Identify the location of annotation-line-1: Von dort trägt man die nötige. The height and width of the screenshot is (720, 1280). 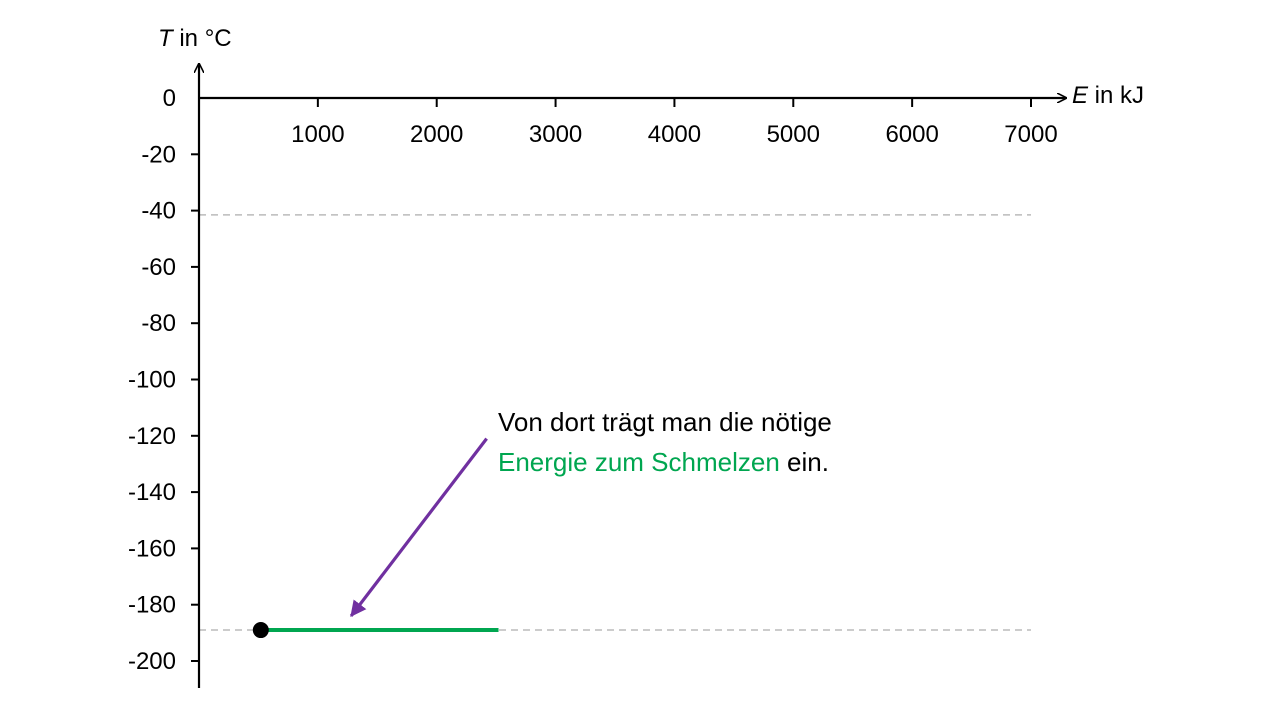
(665, 422).